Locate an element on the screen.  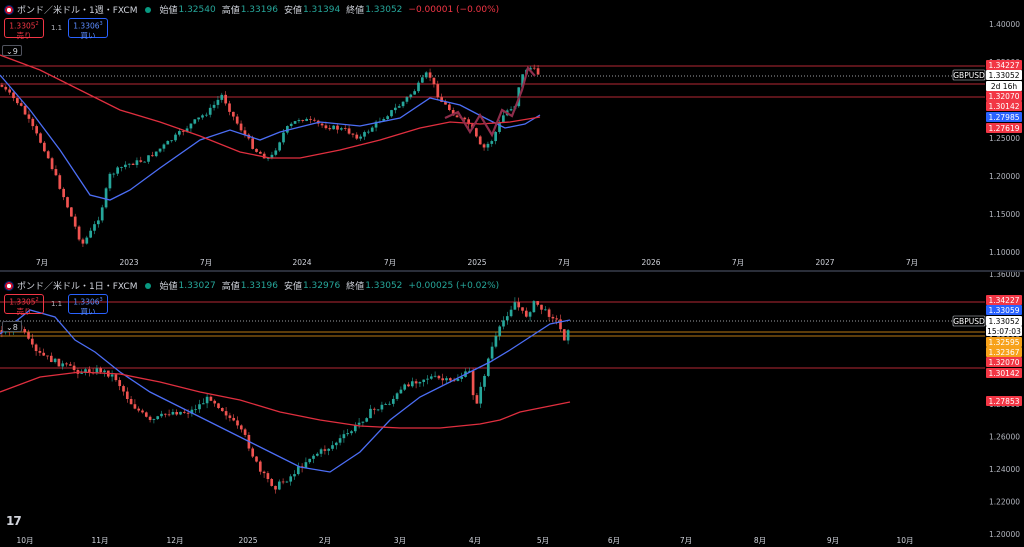
price-label-text: 1.27619 is located at coordinates (1003, 128).